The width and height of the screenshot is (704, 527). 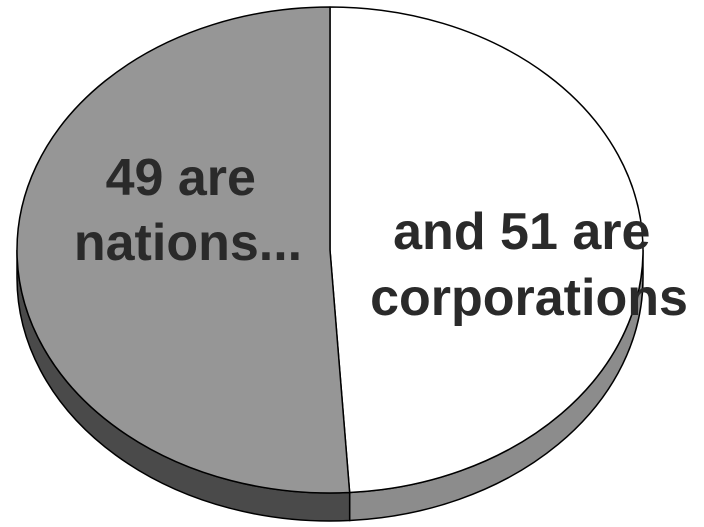 I want to click on slice-label-nations-line-1: 49 are, so click(x=181, y=178).